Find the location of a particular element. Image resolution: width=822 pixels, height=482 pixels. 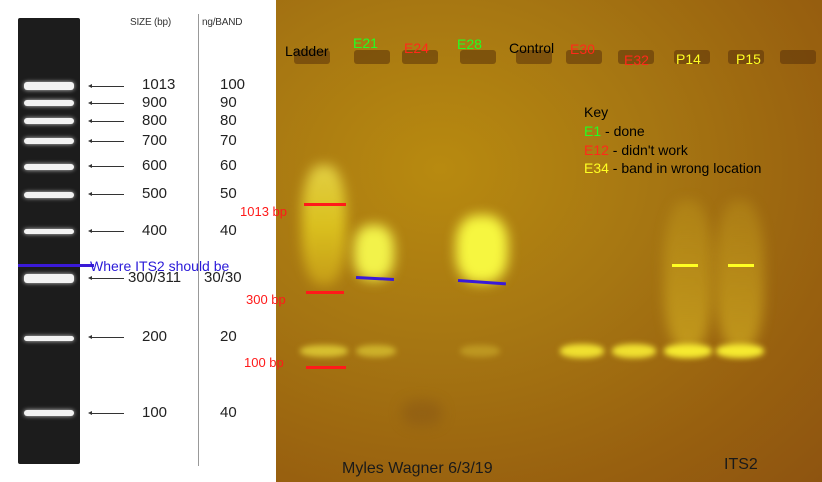

ref-size: 100 is located at coordinates (155, 412).